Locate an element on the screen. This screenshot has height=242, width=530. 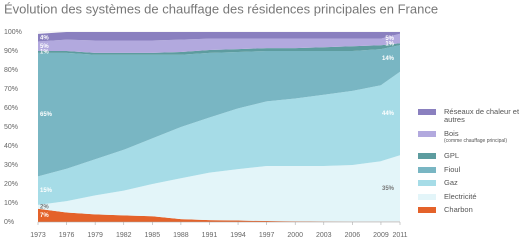
x-tick-label: 1979 is located at coordinates (95, 235).